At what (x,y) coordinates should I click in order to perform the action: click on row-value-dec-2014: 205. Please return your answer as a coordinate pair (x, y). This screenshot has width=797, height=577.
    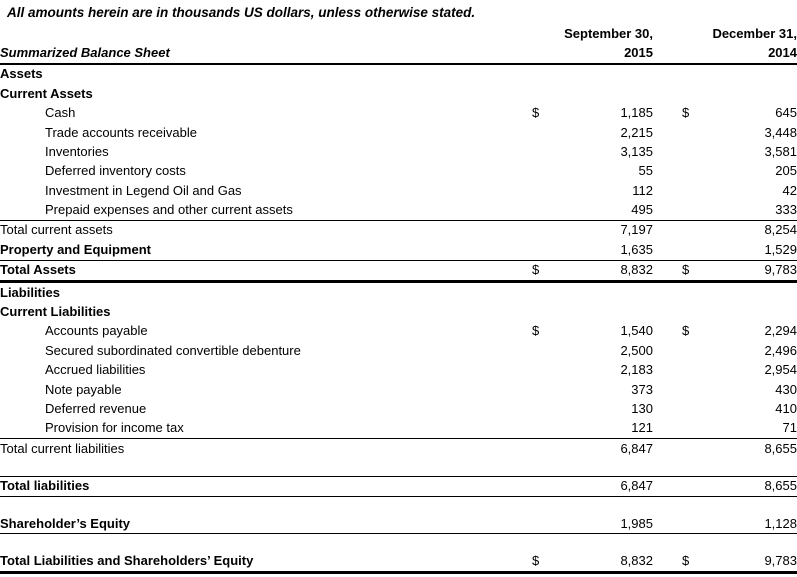
    Looking at the image, I should click on (786, 171).